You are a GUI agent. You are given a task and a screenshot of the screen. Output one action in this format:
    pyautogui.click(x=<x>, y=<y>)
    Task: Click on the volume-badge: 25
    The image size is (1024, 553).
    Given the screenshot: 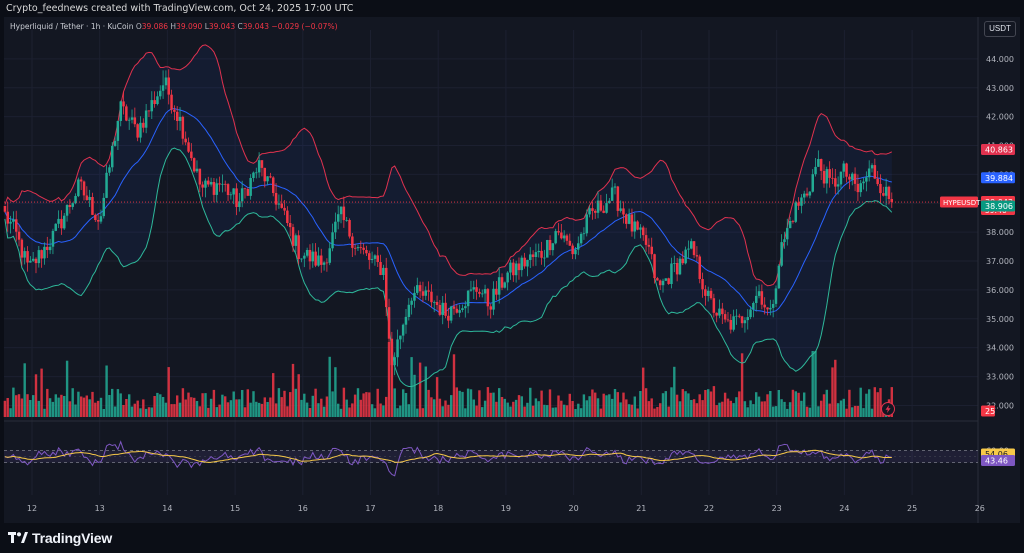 What is the action you would take?
    pyautogui.click(x=988, y=411)
    